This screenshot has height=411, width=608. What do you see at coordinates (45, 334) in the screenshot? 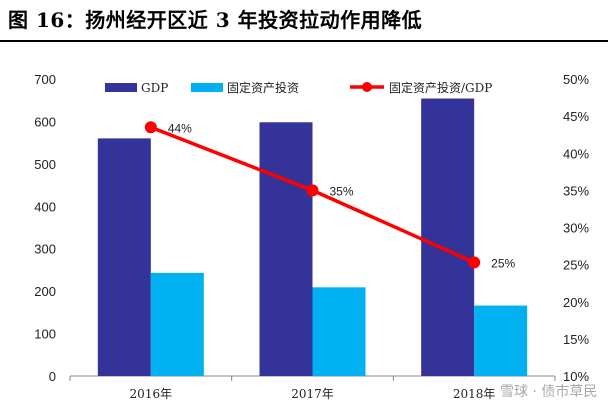
I see `y-tick-label: 100` at bounding box center [45, 334].